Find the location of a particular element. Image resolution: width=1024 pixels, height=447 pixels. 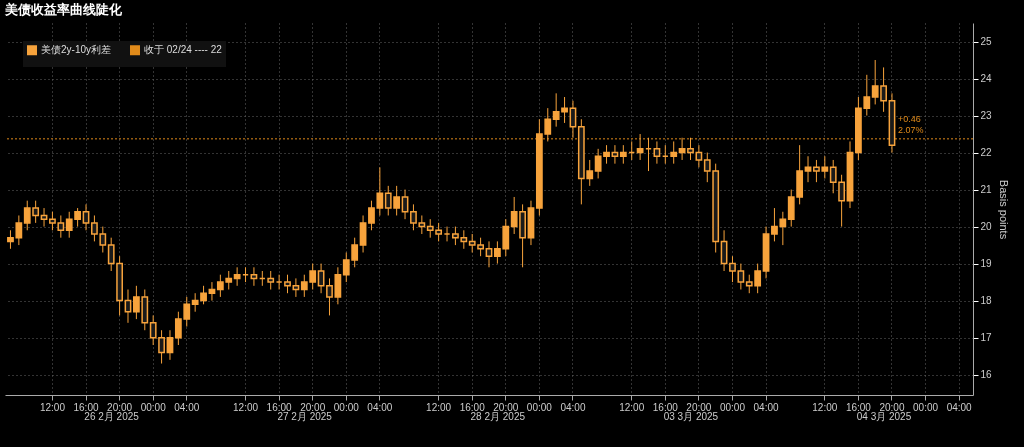

annotation: +0.46 is located at coordinates (909, 118).